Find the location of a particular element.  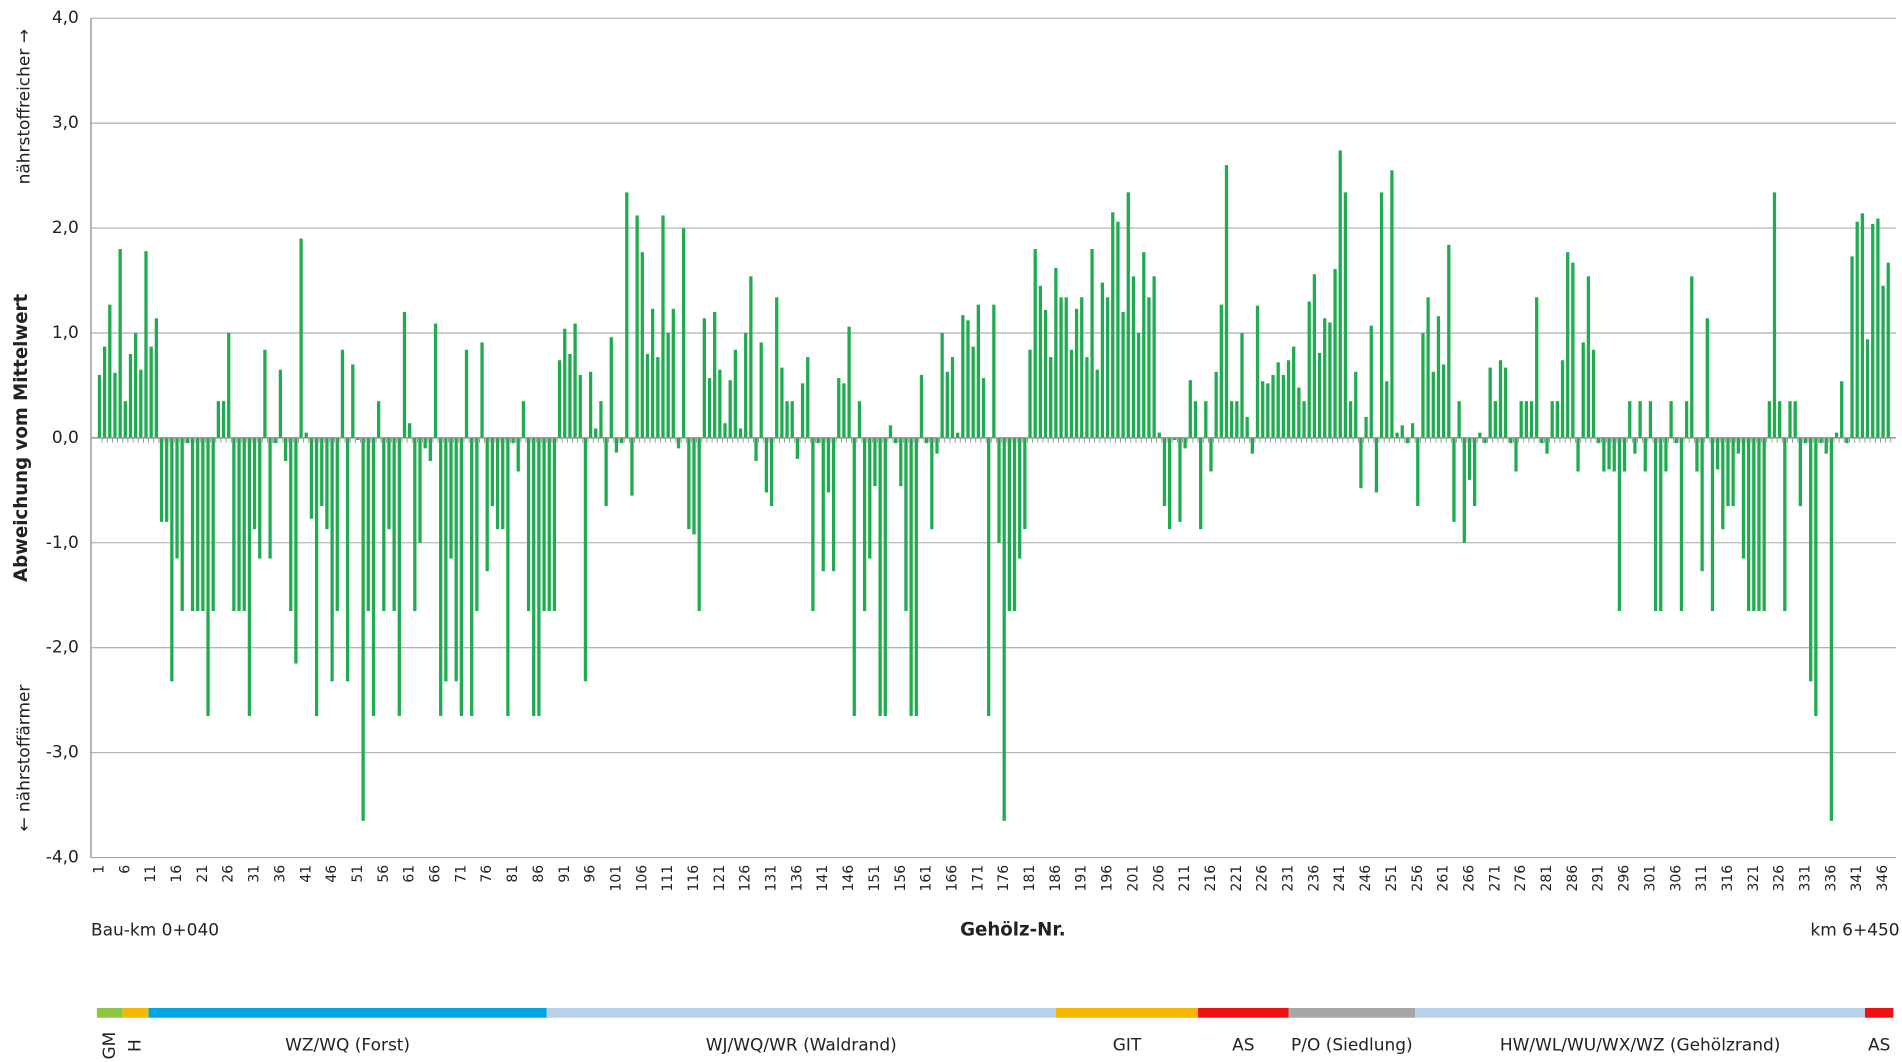

x-tick-label: 131 is located at coordinates (772, 878).